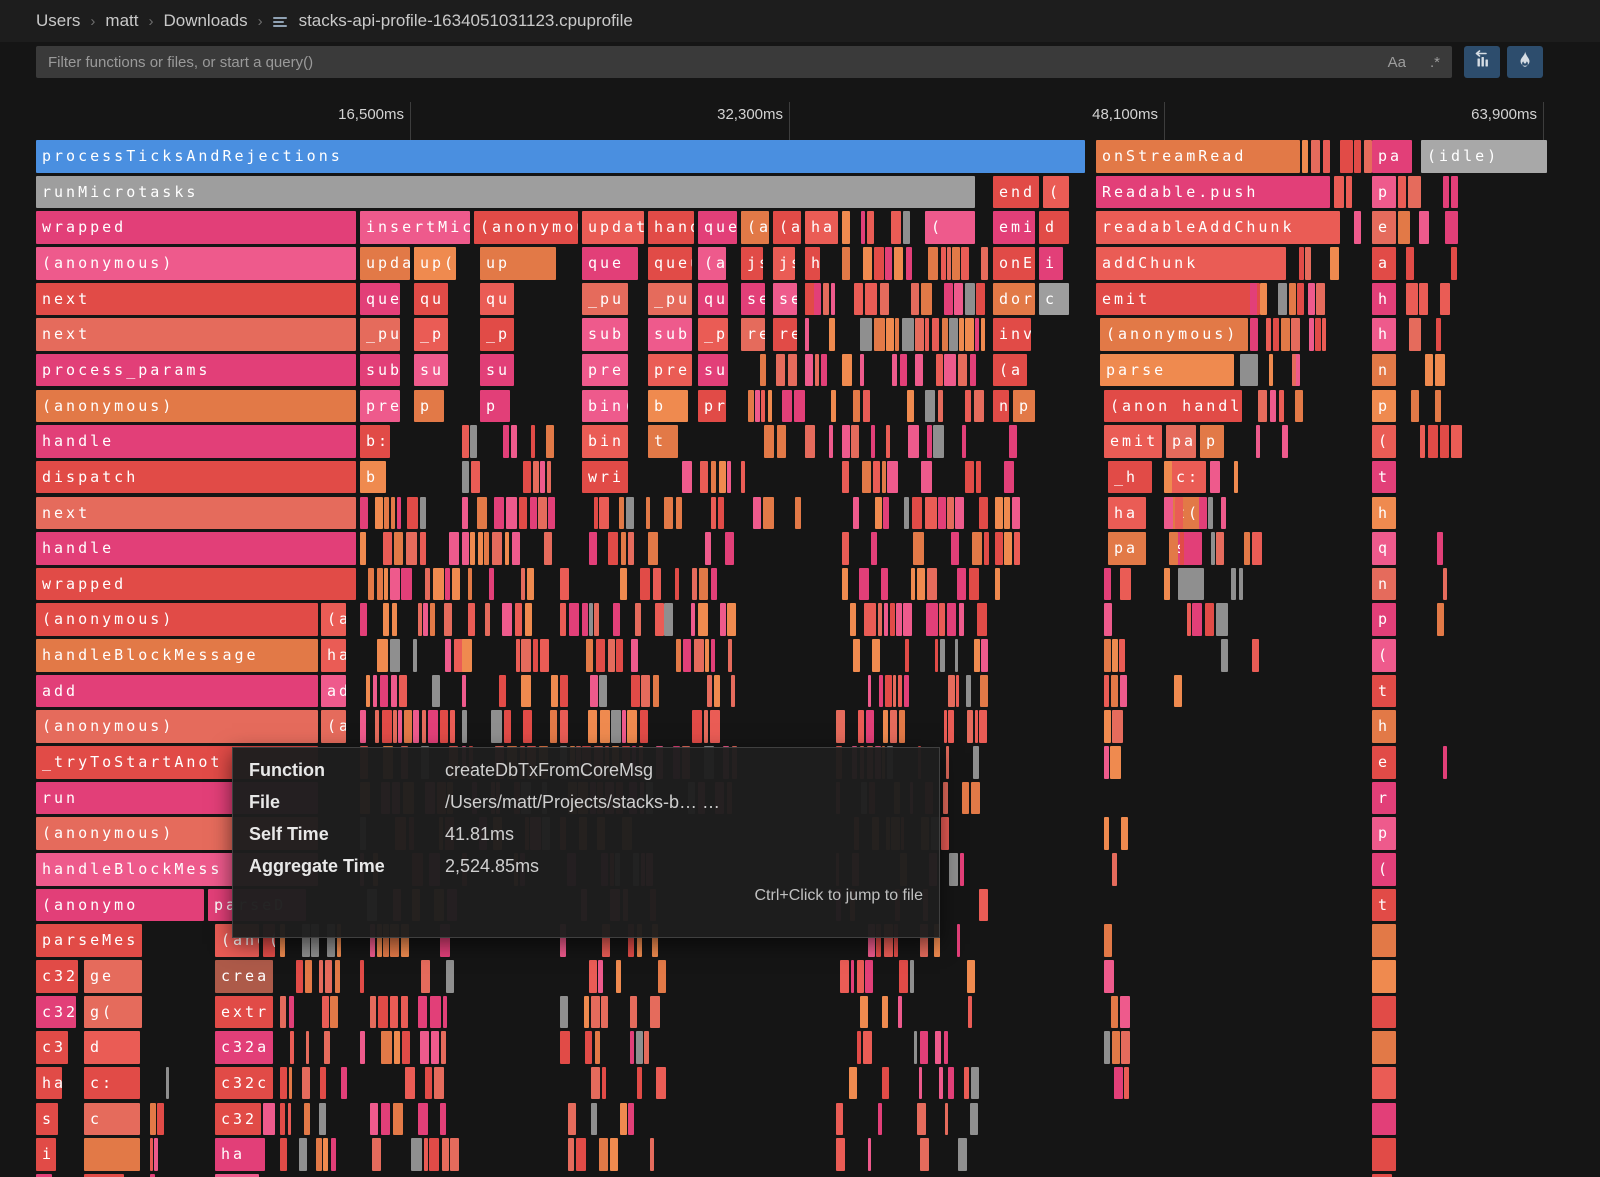 The image size is (1600, 1177). What do you see at coordinates (1384, 263) in the screenshot?
I see `flame-block: a` at bounding box center [1384, 263].